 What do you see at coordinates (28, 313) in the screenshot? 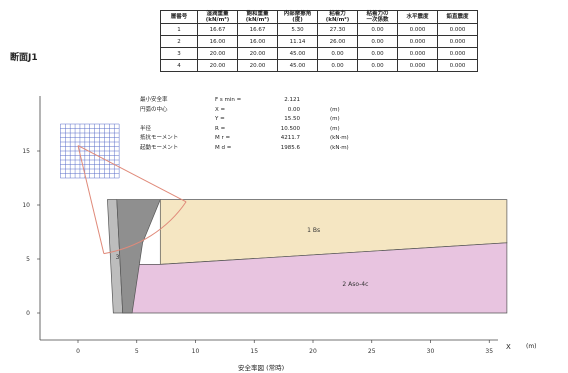
I see `y-tick-label: 0` at bounding box center [28, 313].